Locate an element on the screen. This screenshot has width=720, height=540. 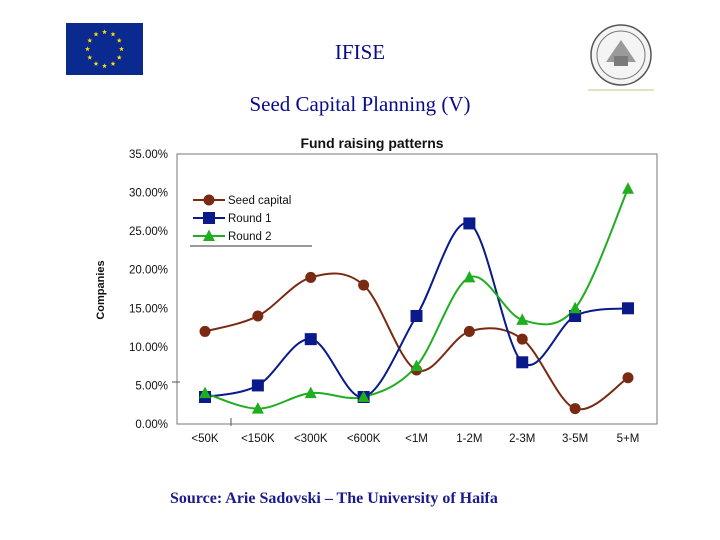
eu-flag-logo is located at coordinates (104, 49).